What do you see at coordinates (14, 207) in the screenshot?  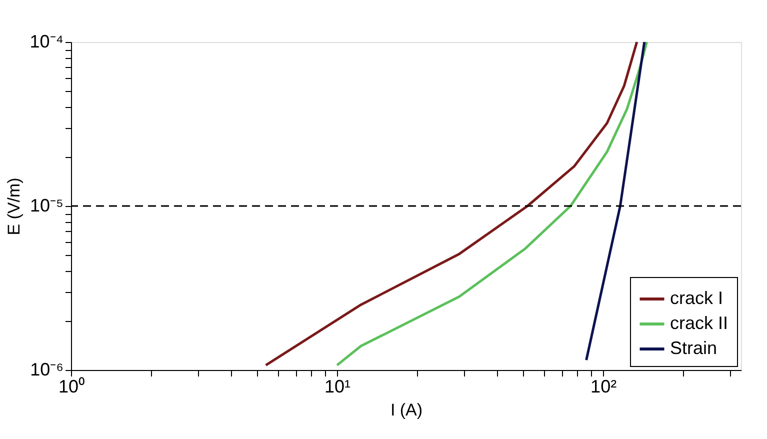 I see `y-axis-title: E (V/m)` at bounding box center [14, 207].